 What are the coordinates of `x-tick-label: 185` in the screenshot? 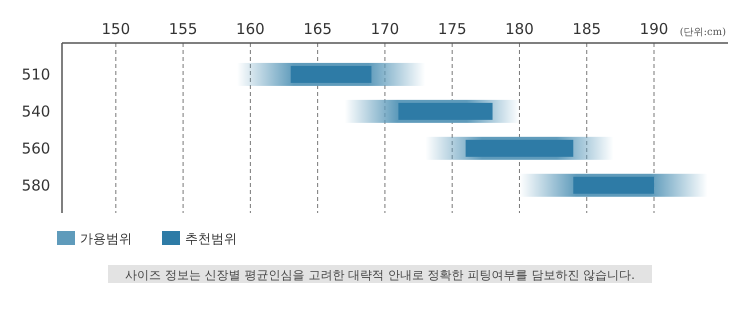 It's located at (587, 29).